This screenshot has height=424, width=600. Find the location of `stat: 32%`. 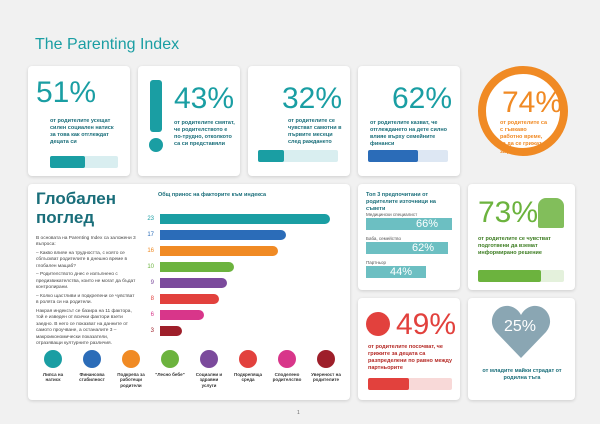

stat: 32% is located at coordinates (312, 98).